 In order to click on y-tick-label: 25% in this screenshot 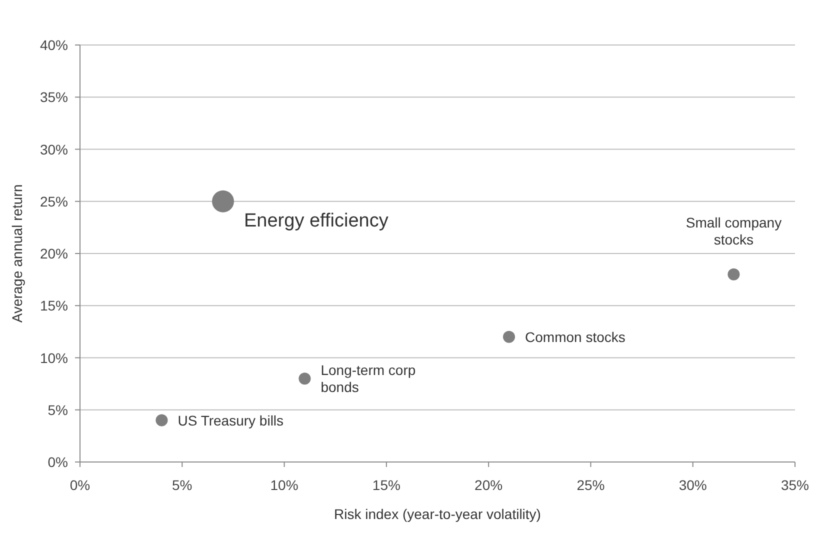, I will do `click(54, 201)`.